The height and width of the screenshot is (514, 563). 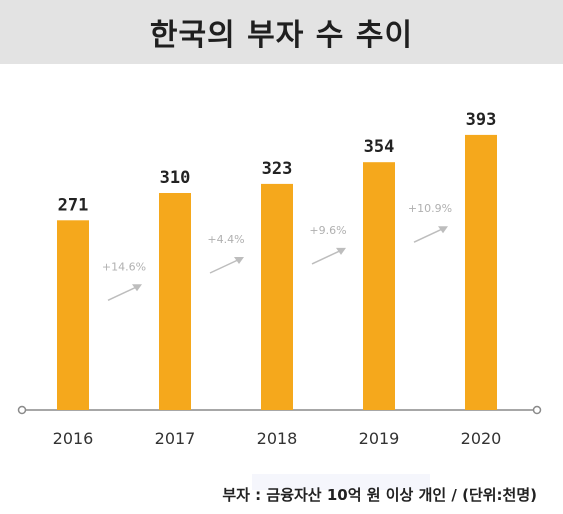 I want to click on growth-label-2: +4.4%, so click(x=225, y=239).